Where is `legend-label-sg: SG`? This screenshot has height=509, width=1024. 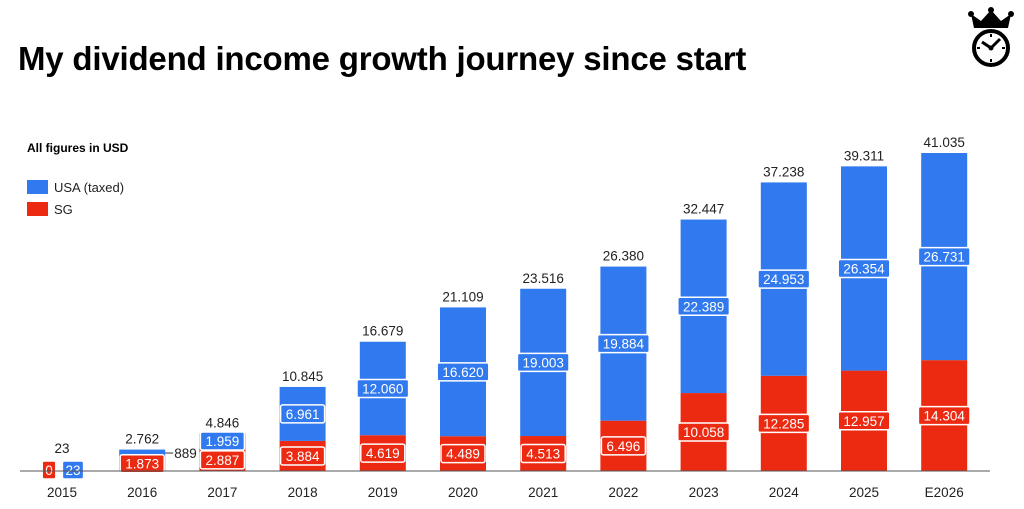 legend-label-sg: SG is located at coordinates (63, 209).